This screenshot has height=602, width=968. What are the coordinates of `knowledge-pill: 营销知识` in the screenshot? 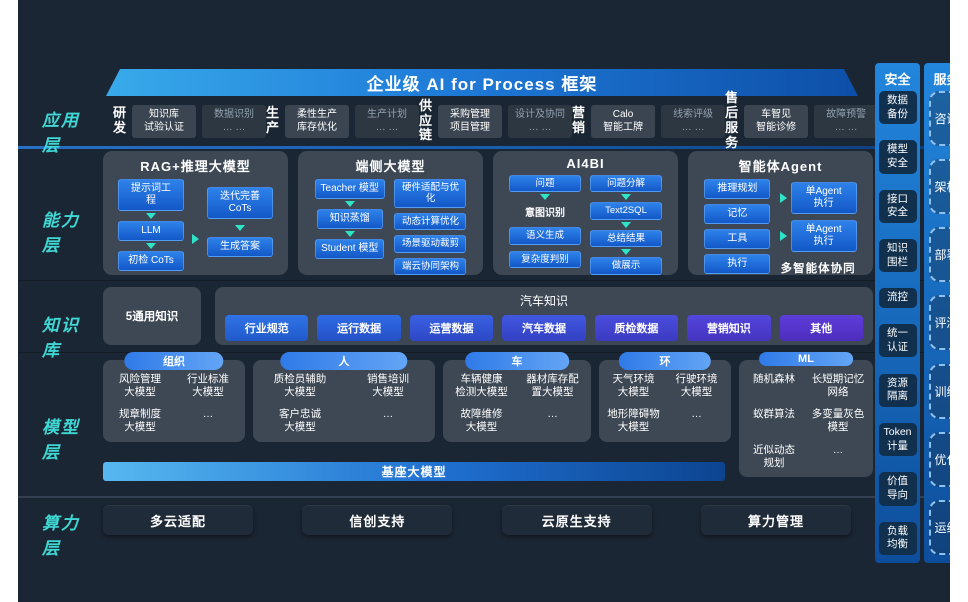 It's located at (729, 328).